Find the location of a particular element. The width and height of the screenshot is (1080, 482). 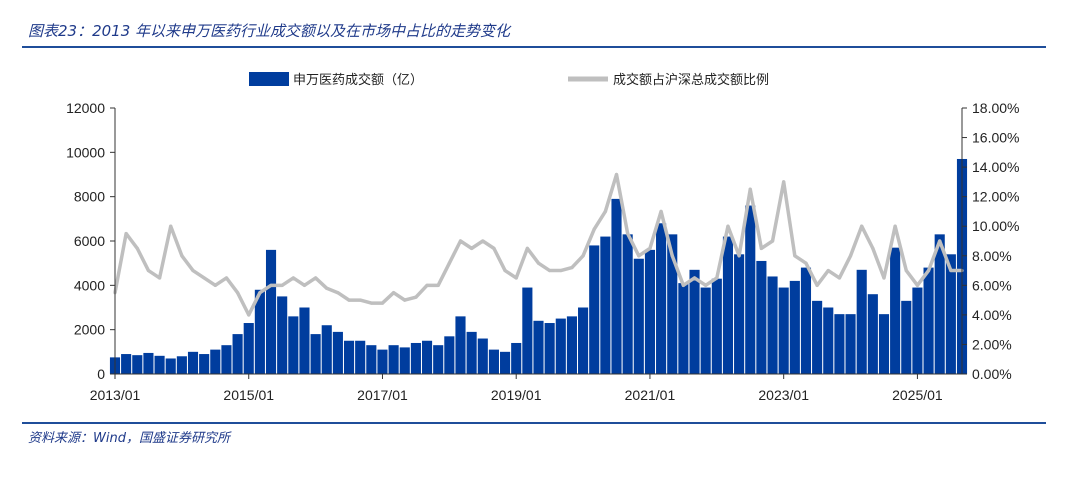

y-tick-label: 4000 is located at coordinates (89, 285).